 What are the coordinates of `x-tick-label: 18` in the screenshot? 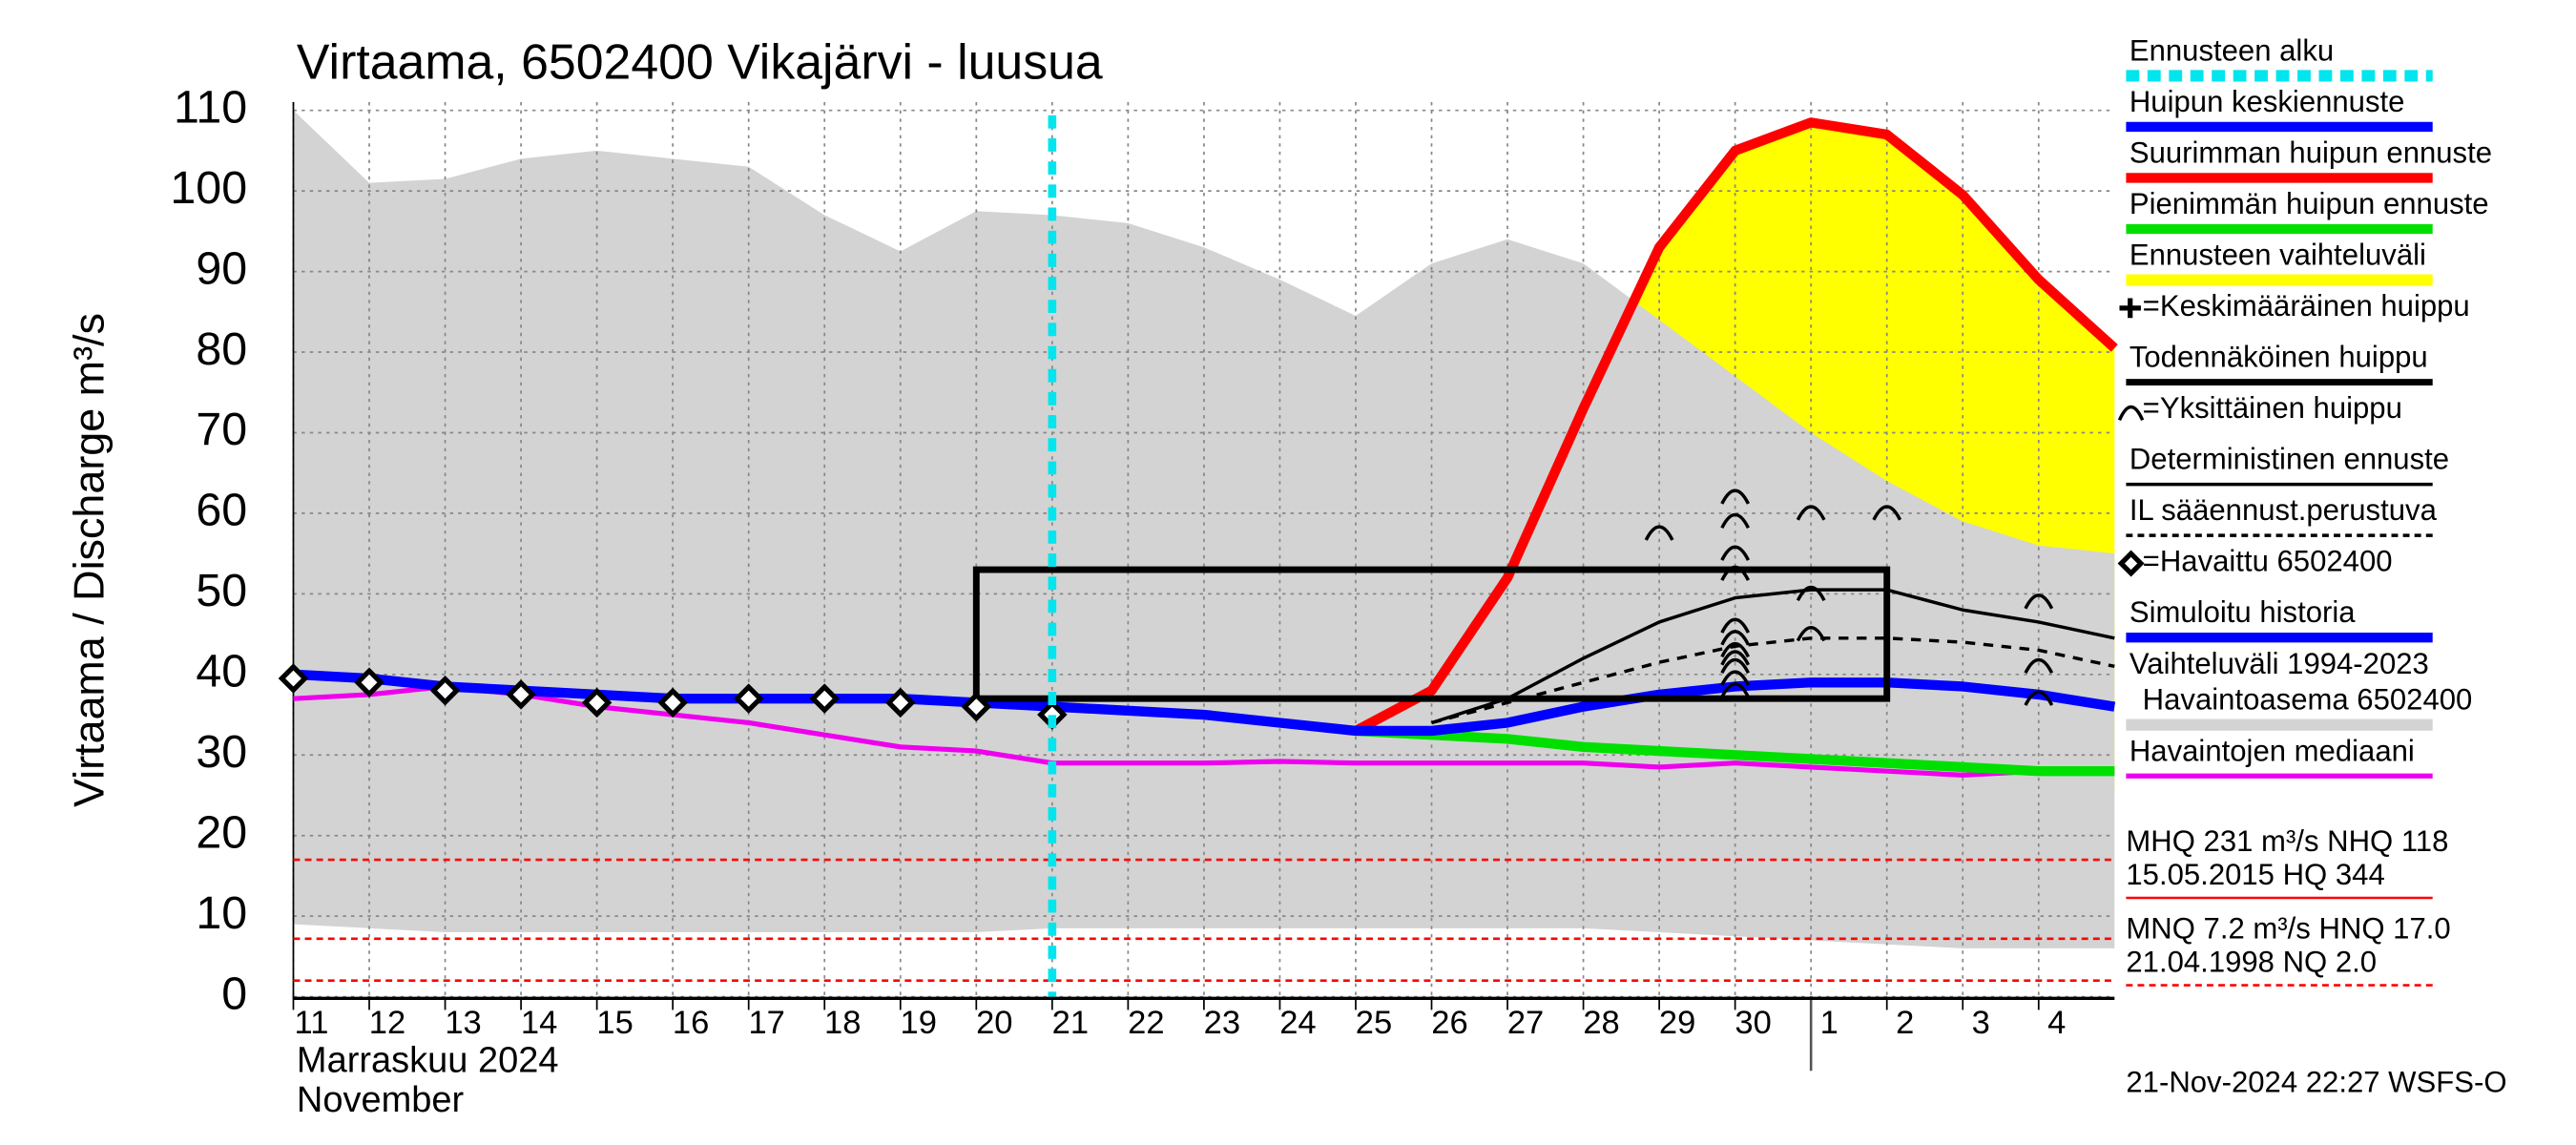 It's located at (842, 1023).